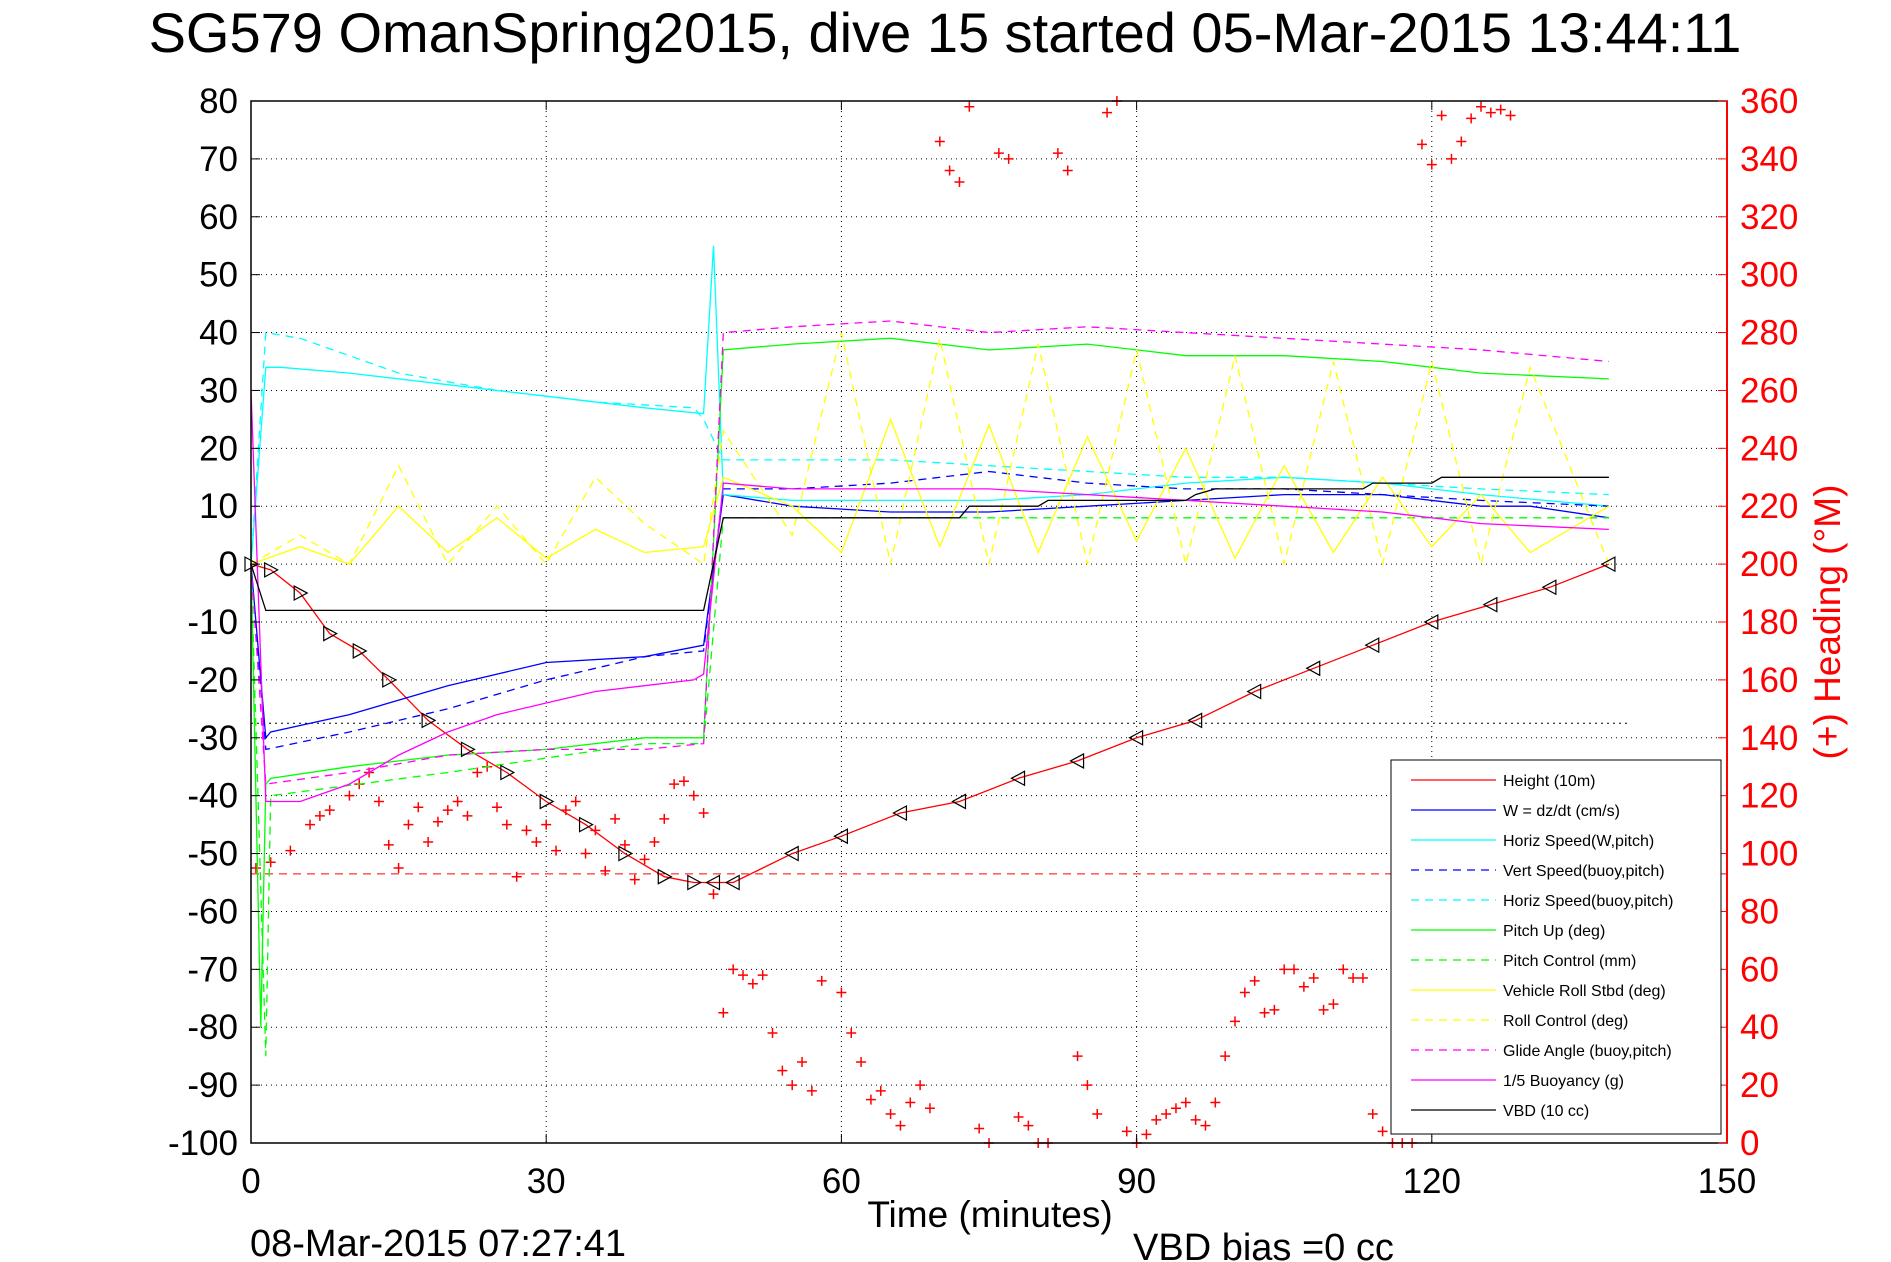 The image size is (1891, 1262). I want to click on x-tick-label: 150, so click(1727, 1181).